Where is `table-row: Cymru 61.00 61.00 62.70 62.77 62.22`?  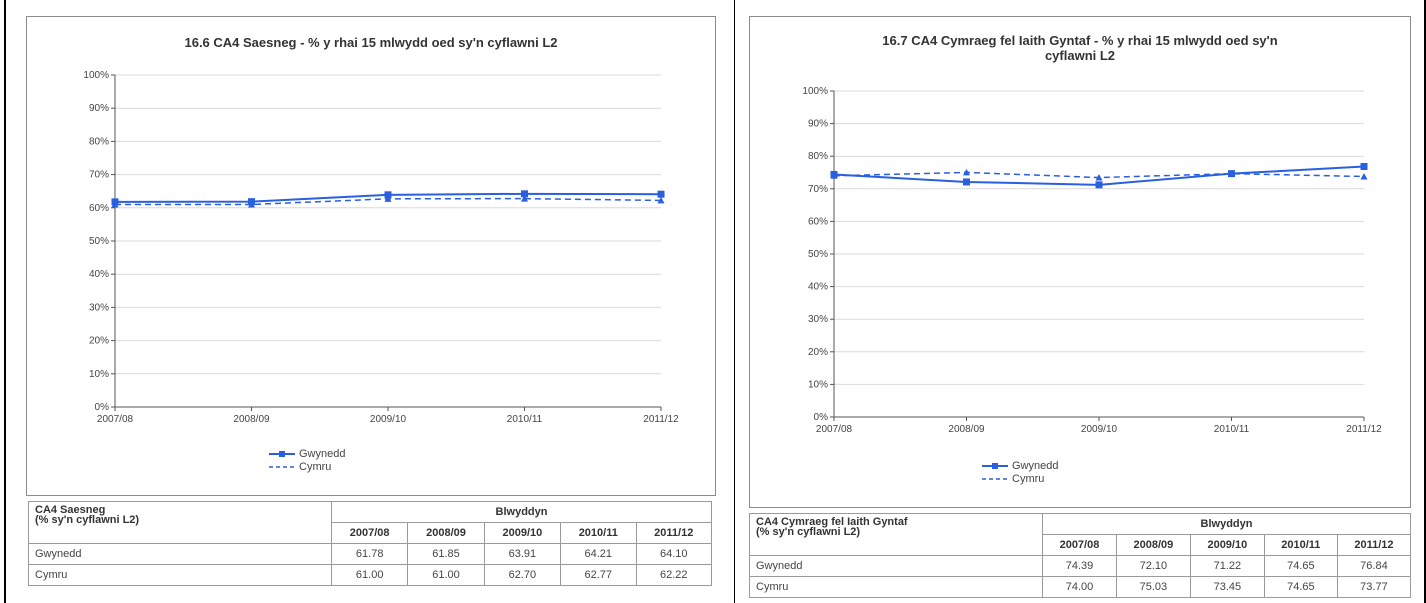 table-row: Cymru 61.00 61.00 62.70 62.77 62.22 is located at coordinates (370, 575).